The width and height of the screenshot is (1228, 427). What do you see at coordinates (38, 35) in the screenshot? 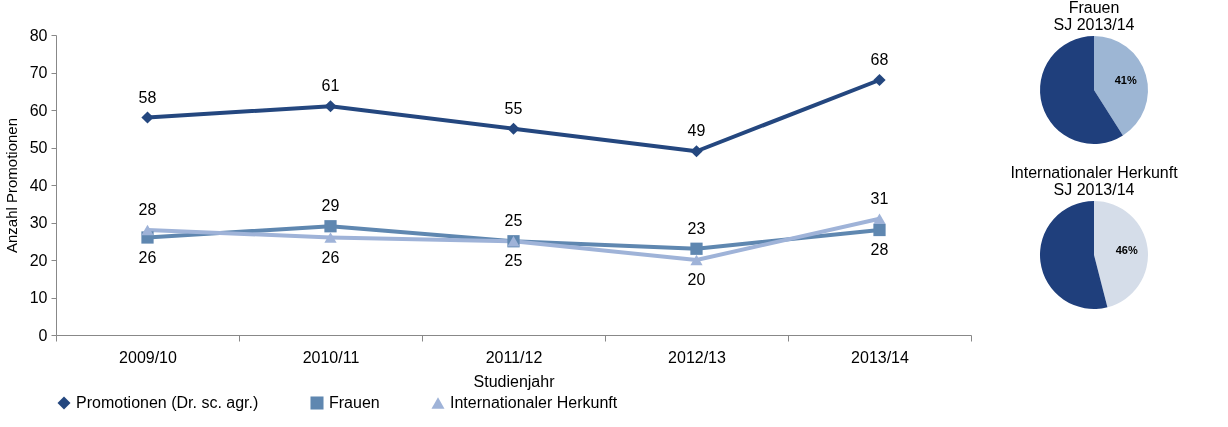
I see `y-tick-label: 80` at bounding box center [38, 35].